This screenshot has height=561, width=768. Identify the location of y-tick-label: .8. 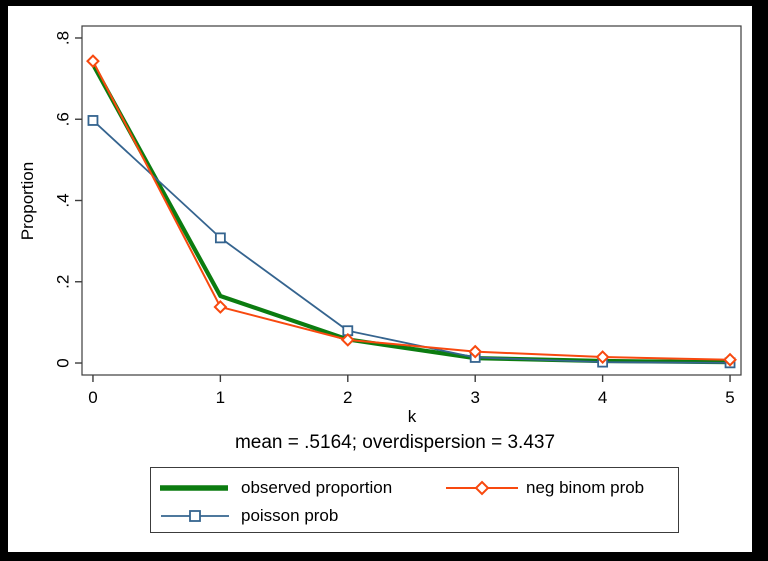
(62, 38).